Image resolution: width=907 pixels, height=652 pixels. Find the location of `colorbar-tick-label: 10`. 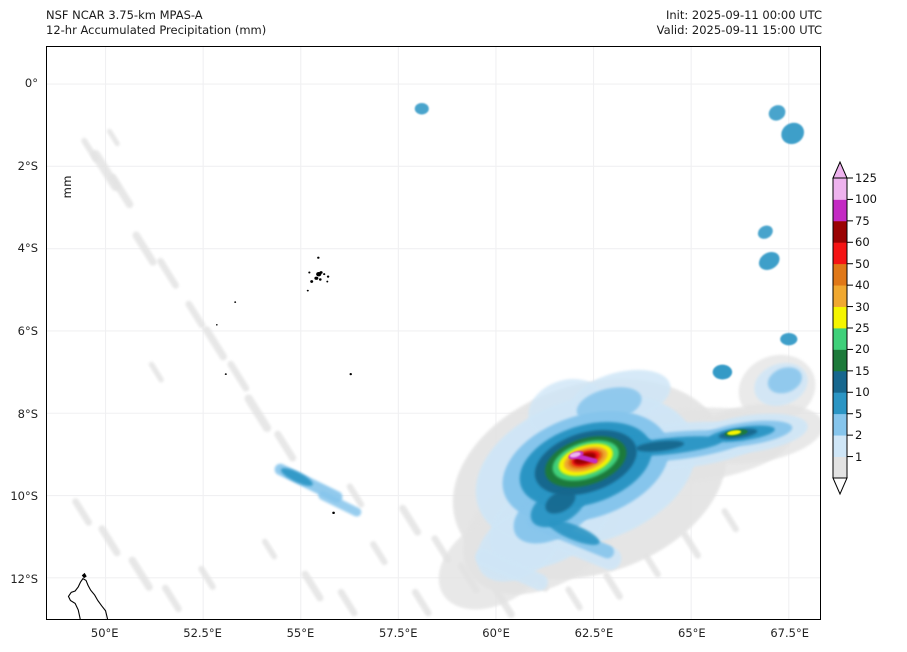

colorbar-tick-label: 10 is located at coordinates (862, 392).